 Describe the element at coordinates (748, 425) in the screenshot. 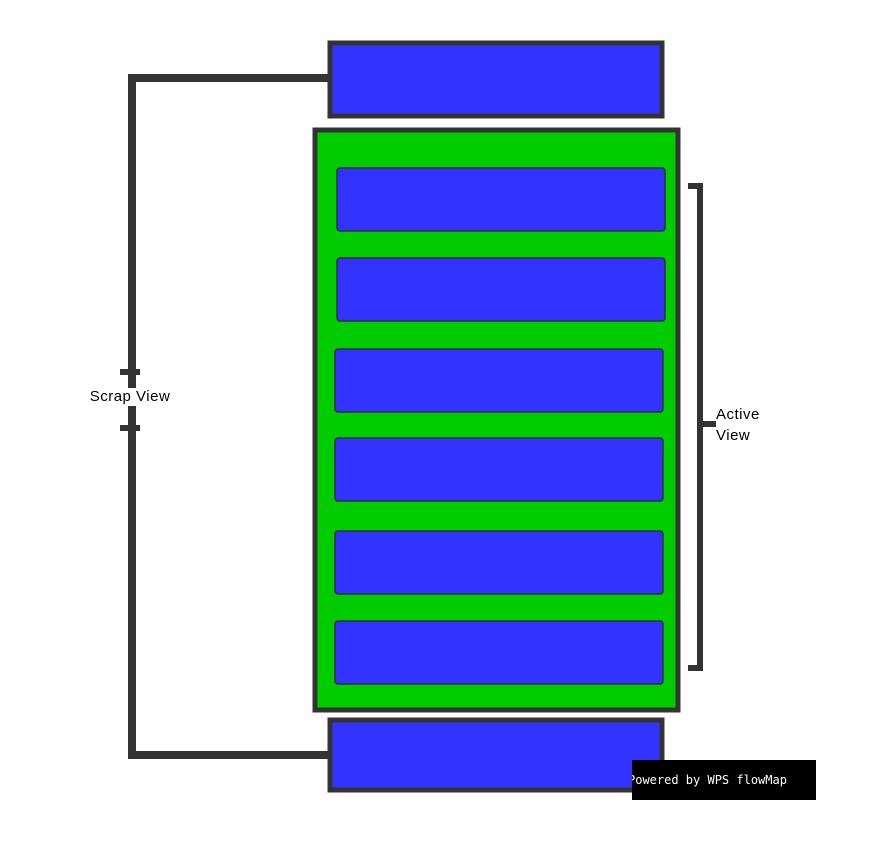

I see `active-view-label: Active View` at that location.